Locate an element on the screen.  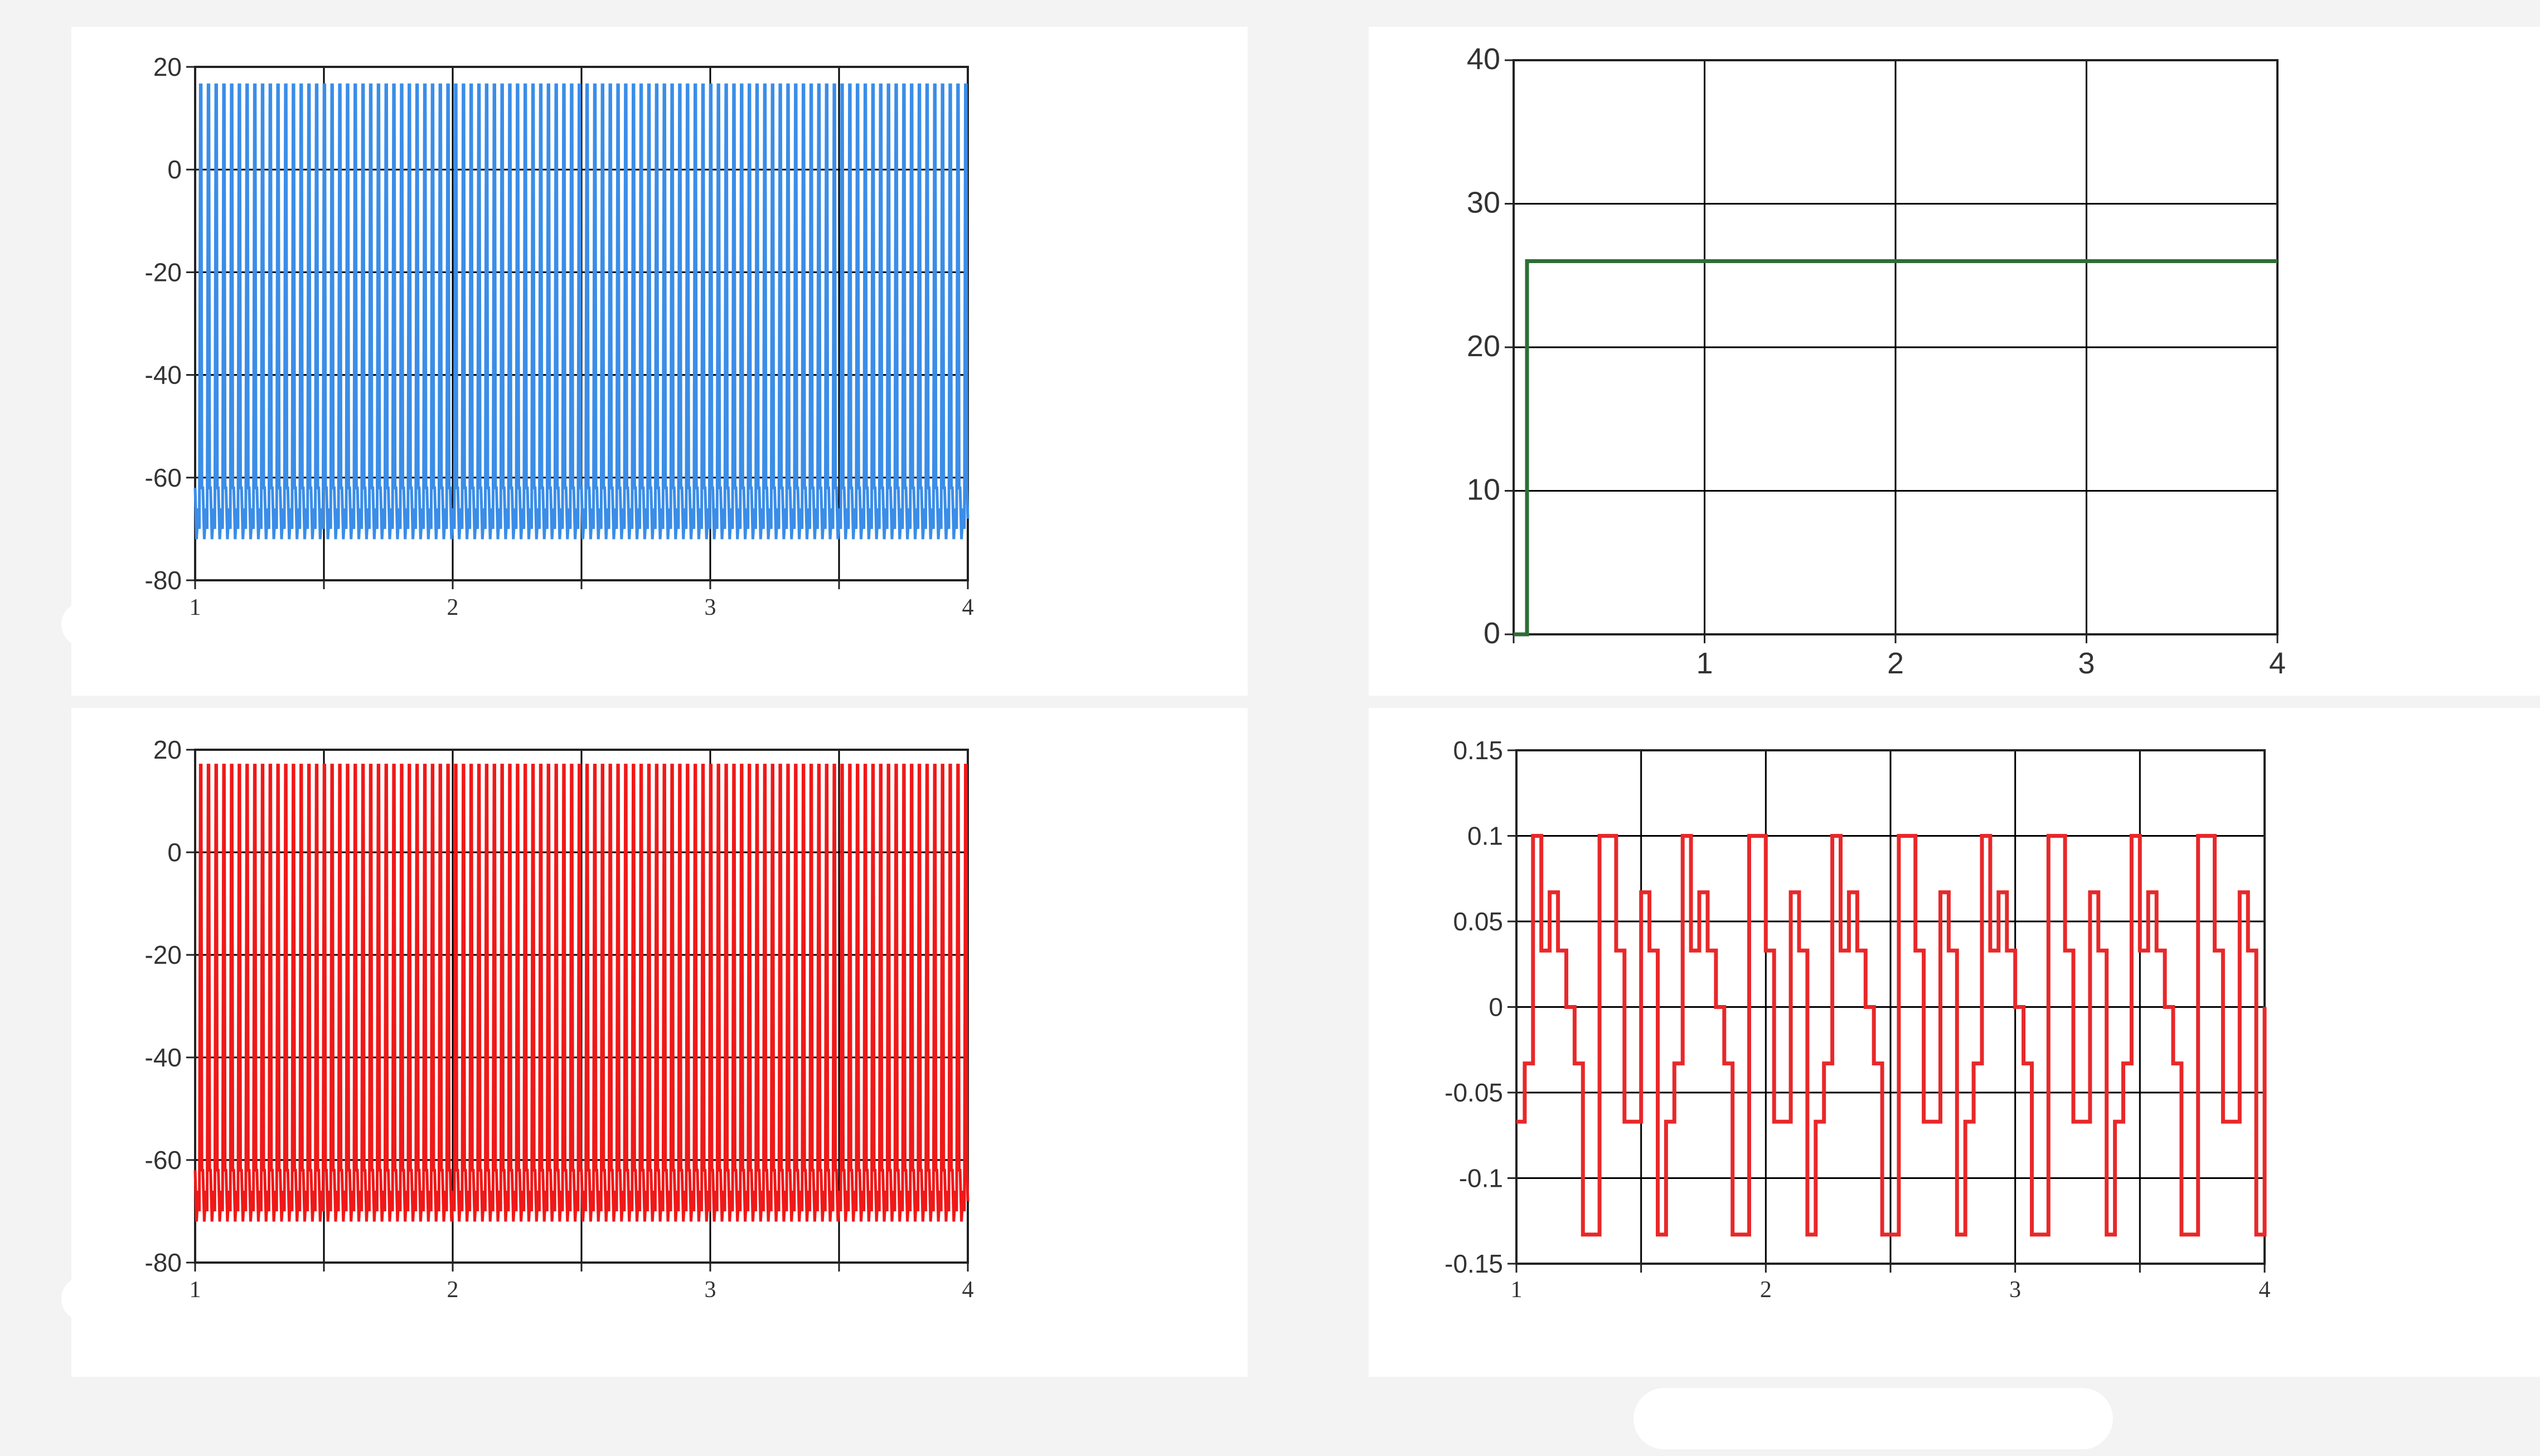
y-tick-label: -0.1 is located at coordinates (1481, 1178).